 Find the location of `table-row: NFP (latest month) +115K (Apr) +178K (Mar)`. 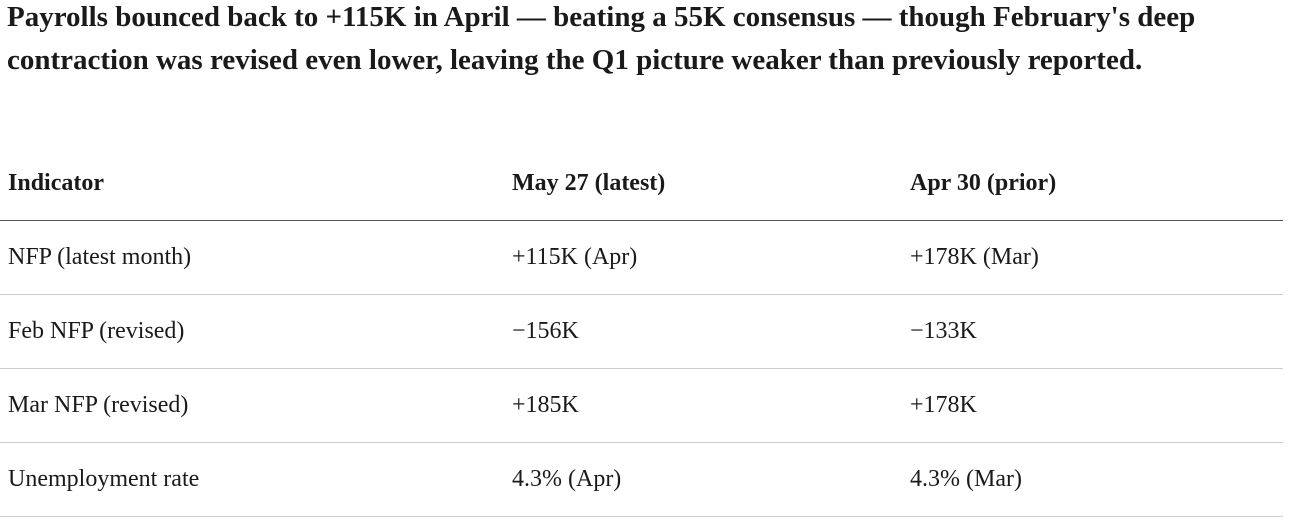

table-row: NFP (latest month) +115K (Apr) +178K (Mar) is located at coordinates (641, 257).